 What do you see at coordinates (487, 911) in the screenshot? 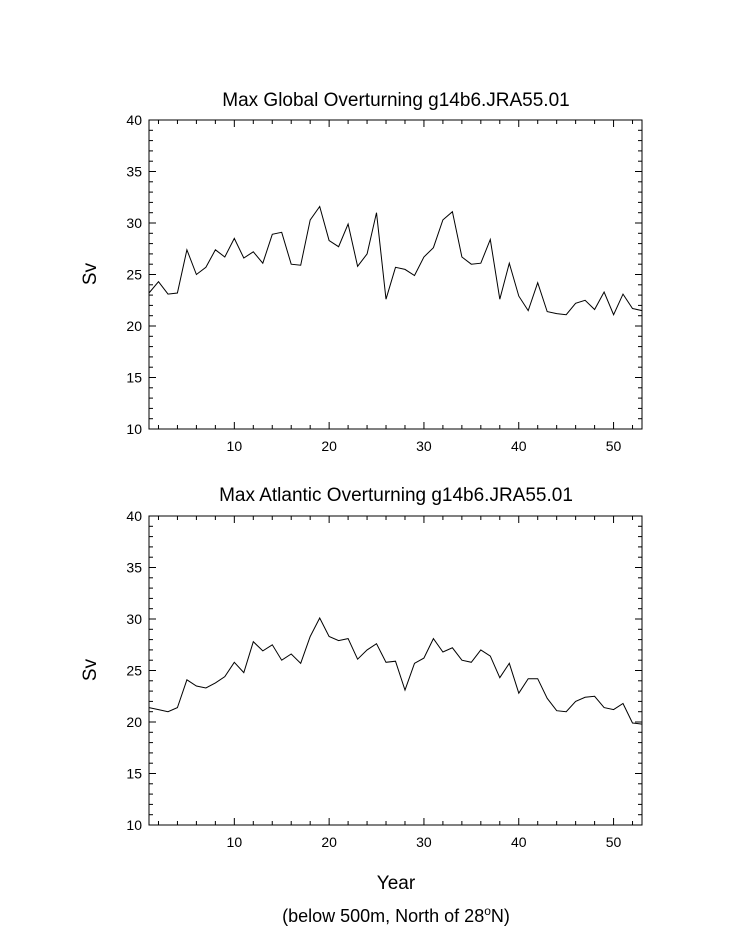
I see `footnote-superscript: o` at bounding box center [487, 911].